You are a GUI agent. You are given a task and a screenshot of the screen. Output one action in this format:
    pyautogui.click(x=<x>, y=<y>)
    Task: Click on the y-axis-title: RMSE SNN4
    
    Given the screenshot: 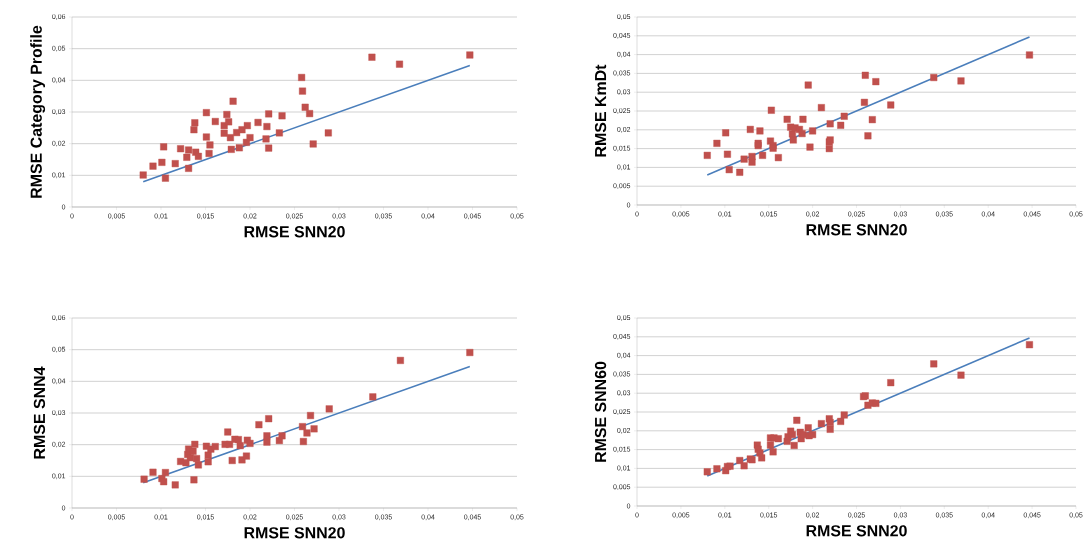 What is the action you would take?
    pyautogui.click(x=39, y=412)
    